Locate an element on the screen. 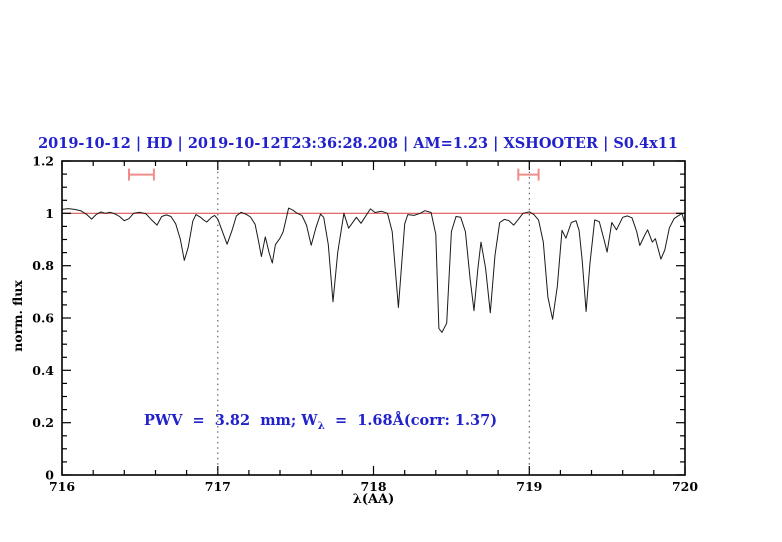 This screenshot has height=542, width=782. pwv-annotation: PWV = 3.82 mm; Wλ = 1.68Å(corr: 1.37) is located at coordinates (320, 422).